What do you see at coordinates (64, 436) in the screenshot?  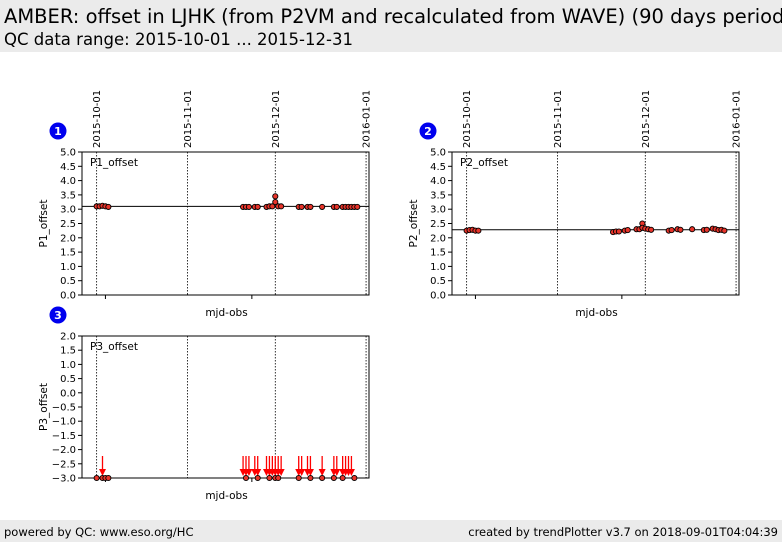 I see `y-tick-label: −1.5` at bounding box center [64, 436].